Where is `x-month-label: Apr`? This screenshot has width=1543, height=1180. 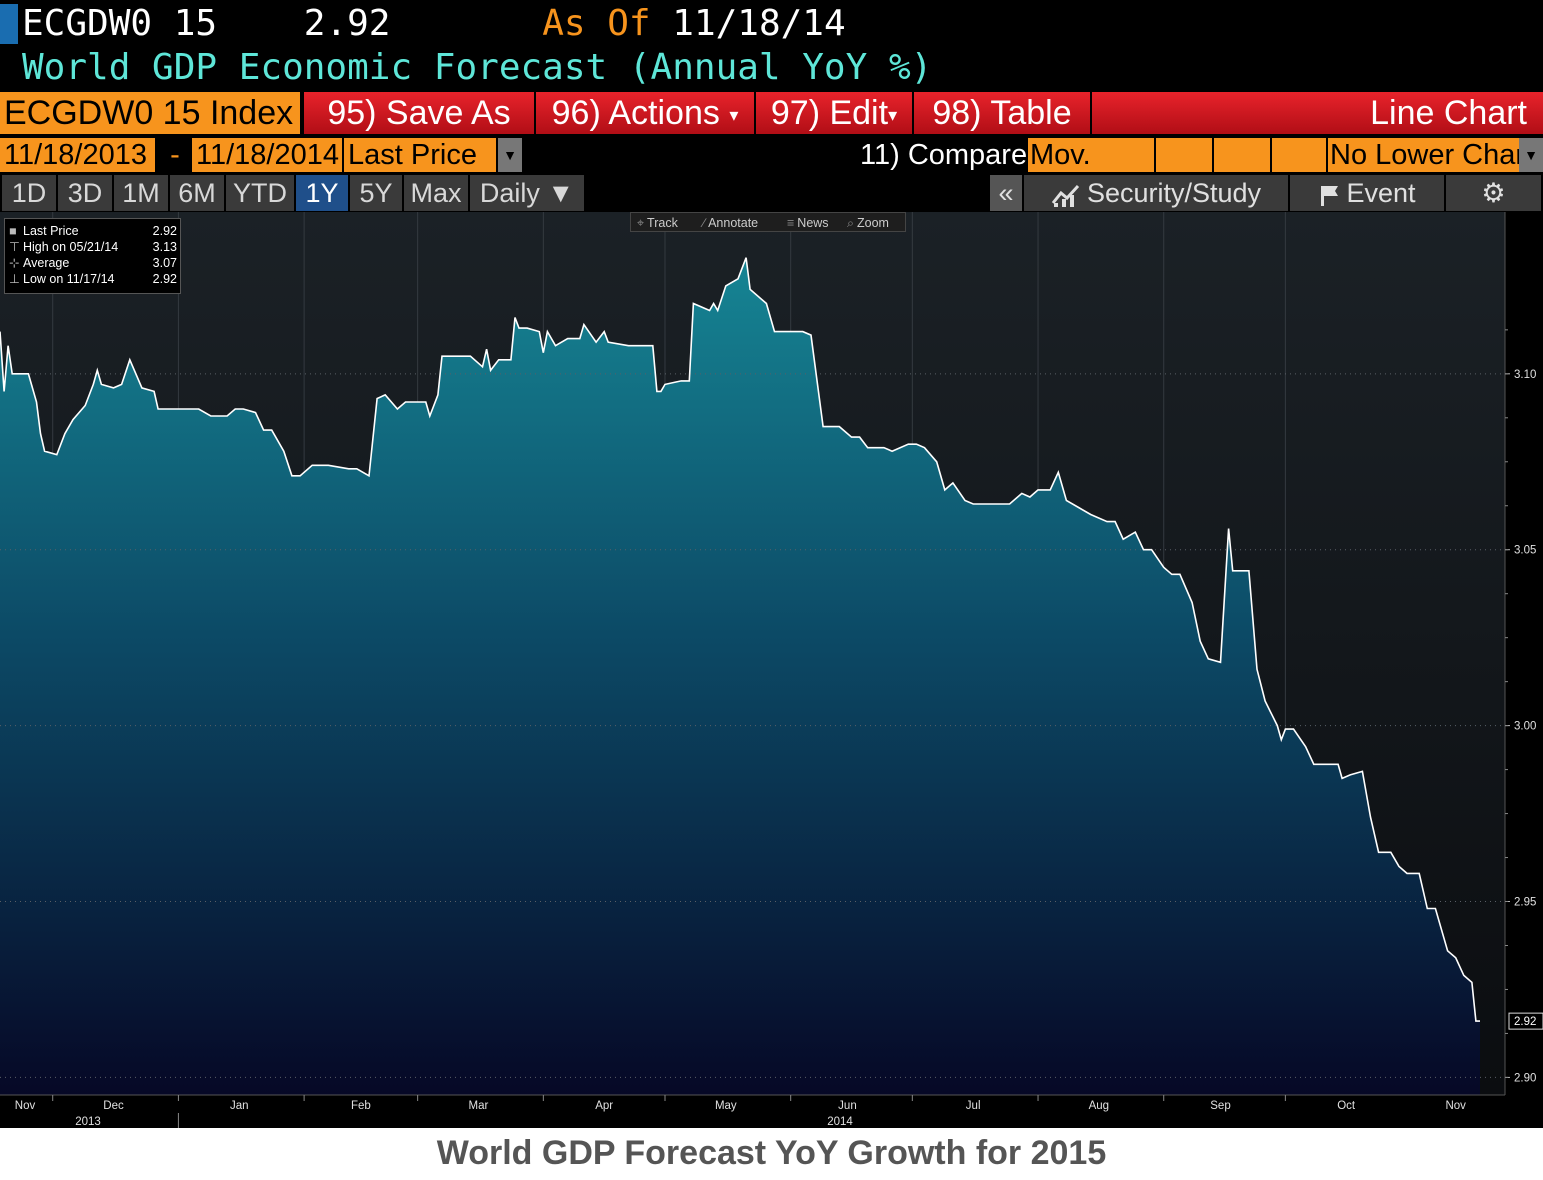 x-month-label: Apr is located at coordinates (604, 1106).